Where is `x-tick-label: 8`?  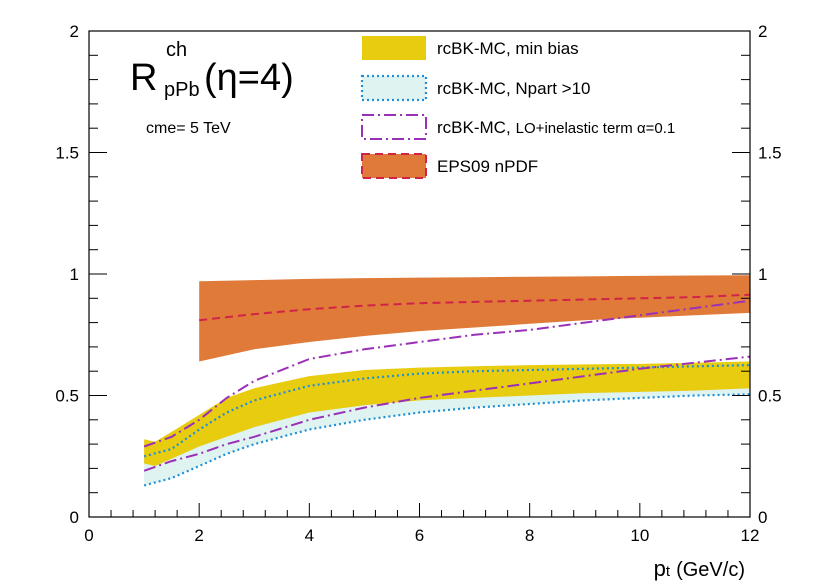
x-tick-label: 8 is located at coordinates (529, 535).